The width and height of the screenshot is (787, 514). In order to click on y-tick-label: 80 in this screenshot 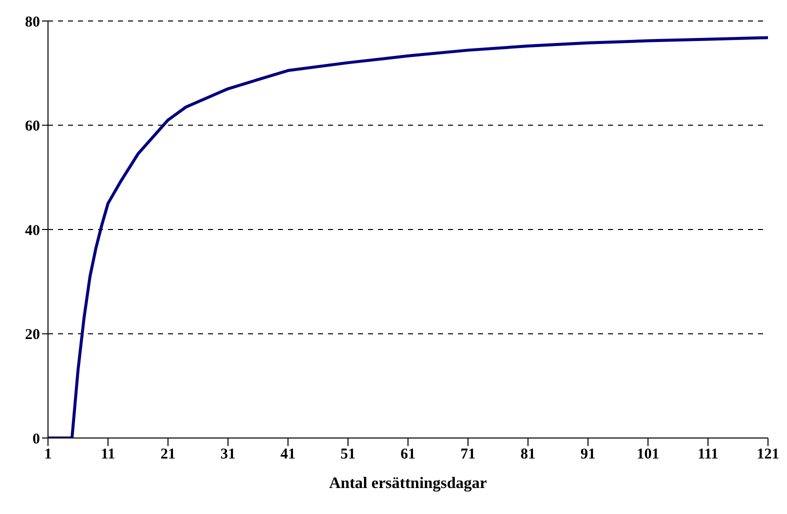, I will do `click(32, 22)`.